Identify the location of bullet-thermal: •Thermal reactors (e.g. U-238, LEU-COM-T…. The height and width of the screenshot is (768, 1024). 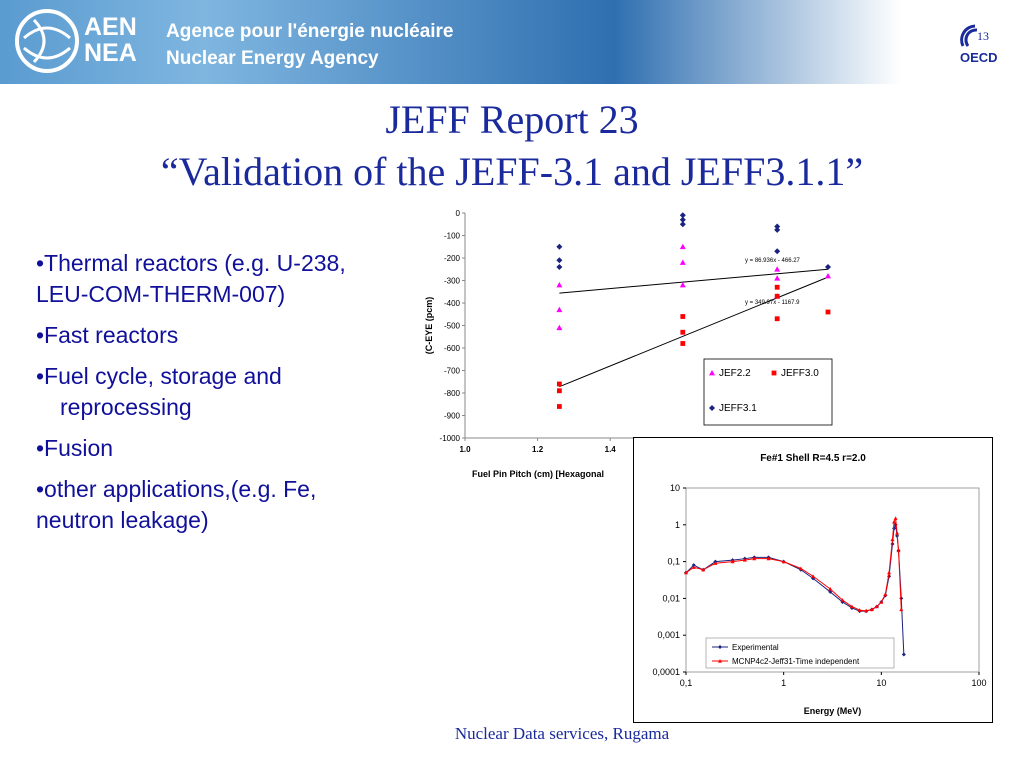
(191, 278).